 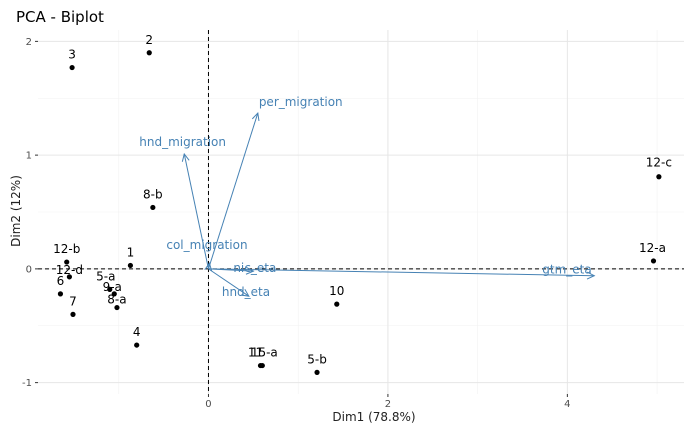 I want to click on chart-title: PCA - Biplot, so click(x=60, y=17).